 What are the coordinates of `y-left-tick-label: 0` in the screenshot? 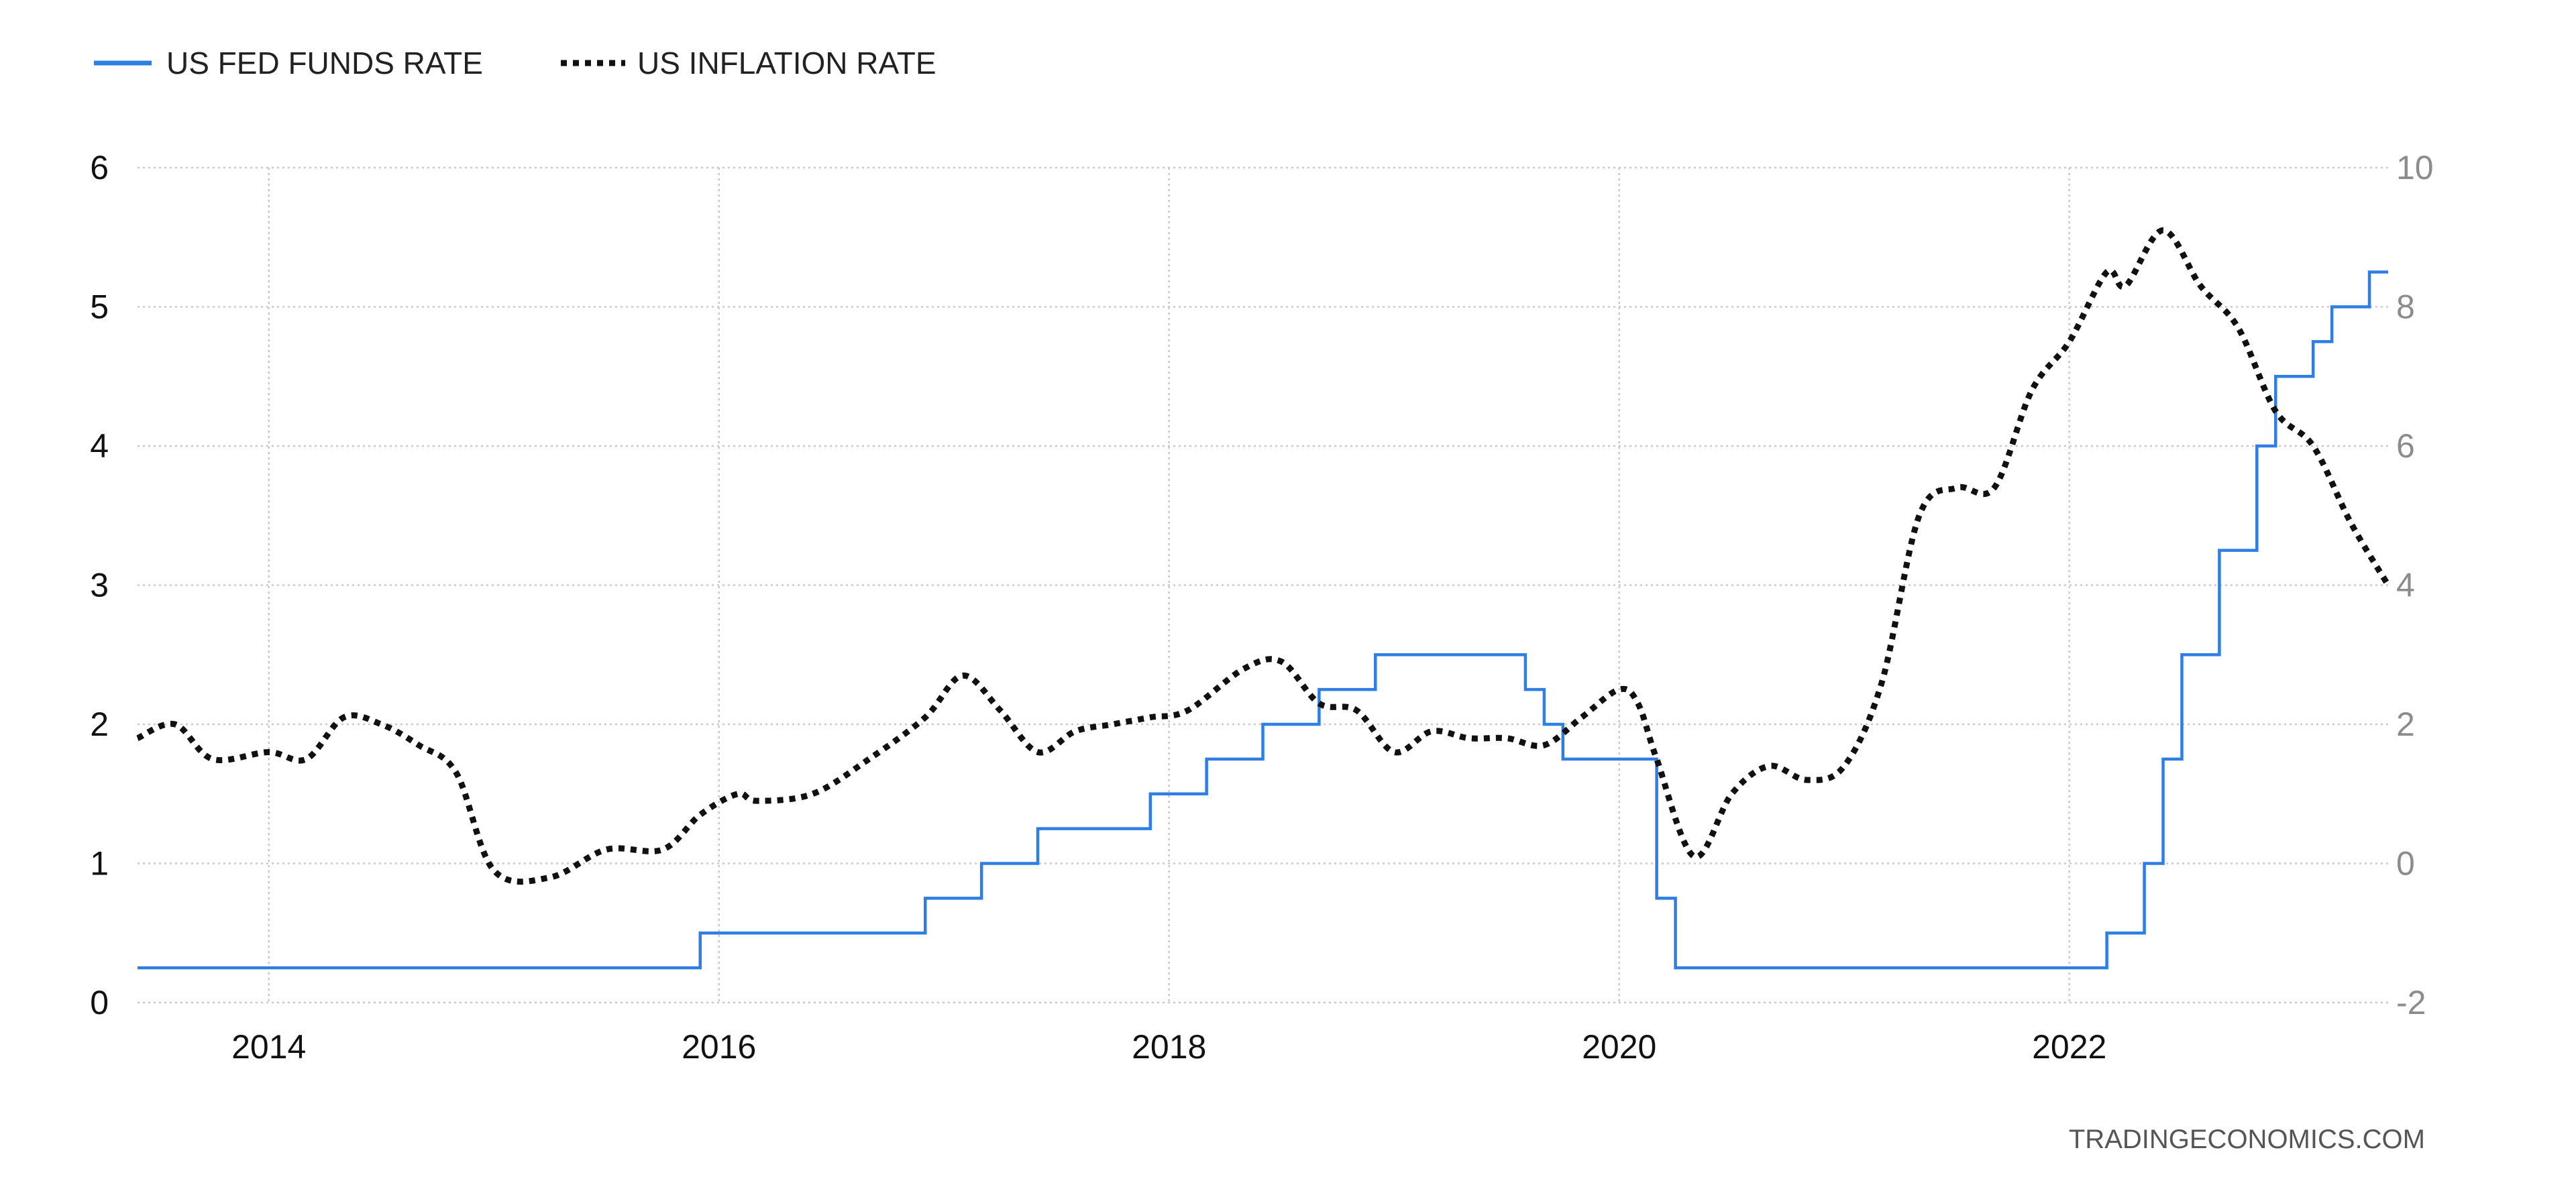 It's located at (99, 1002).